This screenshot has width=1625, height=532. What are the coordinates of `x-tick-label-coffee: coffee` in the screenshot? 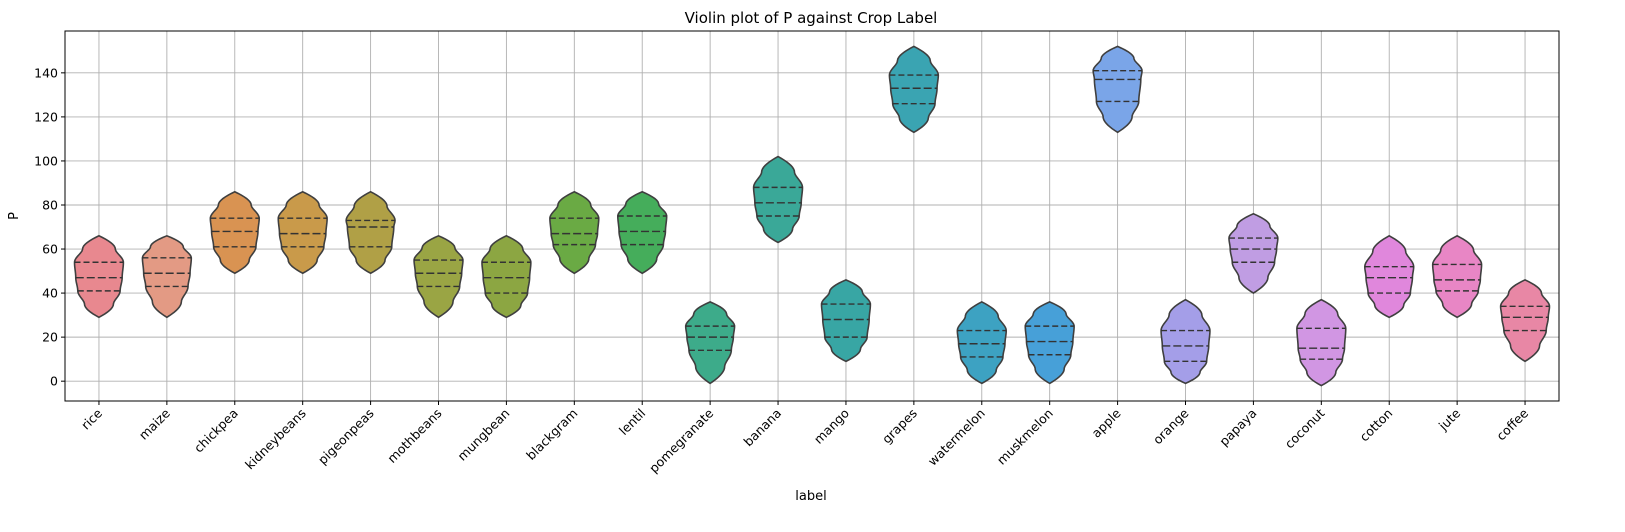 It's located at (1512, 424).